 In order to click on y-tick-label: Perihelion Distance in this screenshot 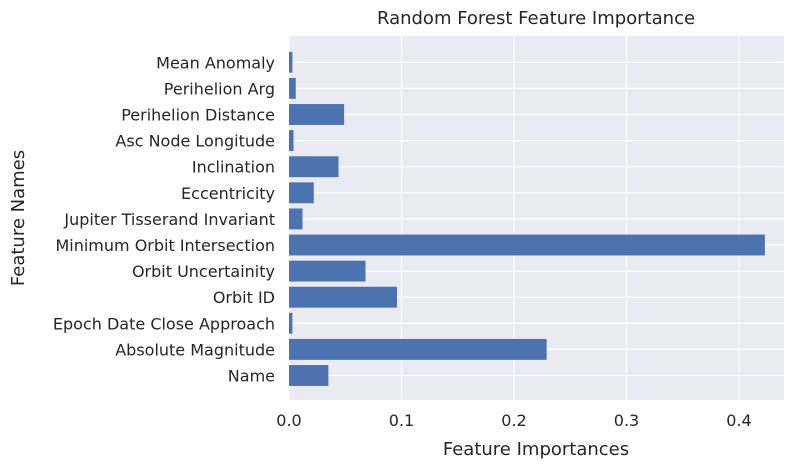, I will do `click(198, 115)`.